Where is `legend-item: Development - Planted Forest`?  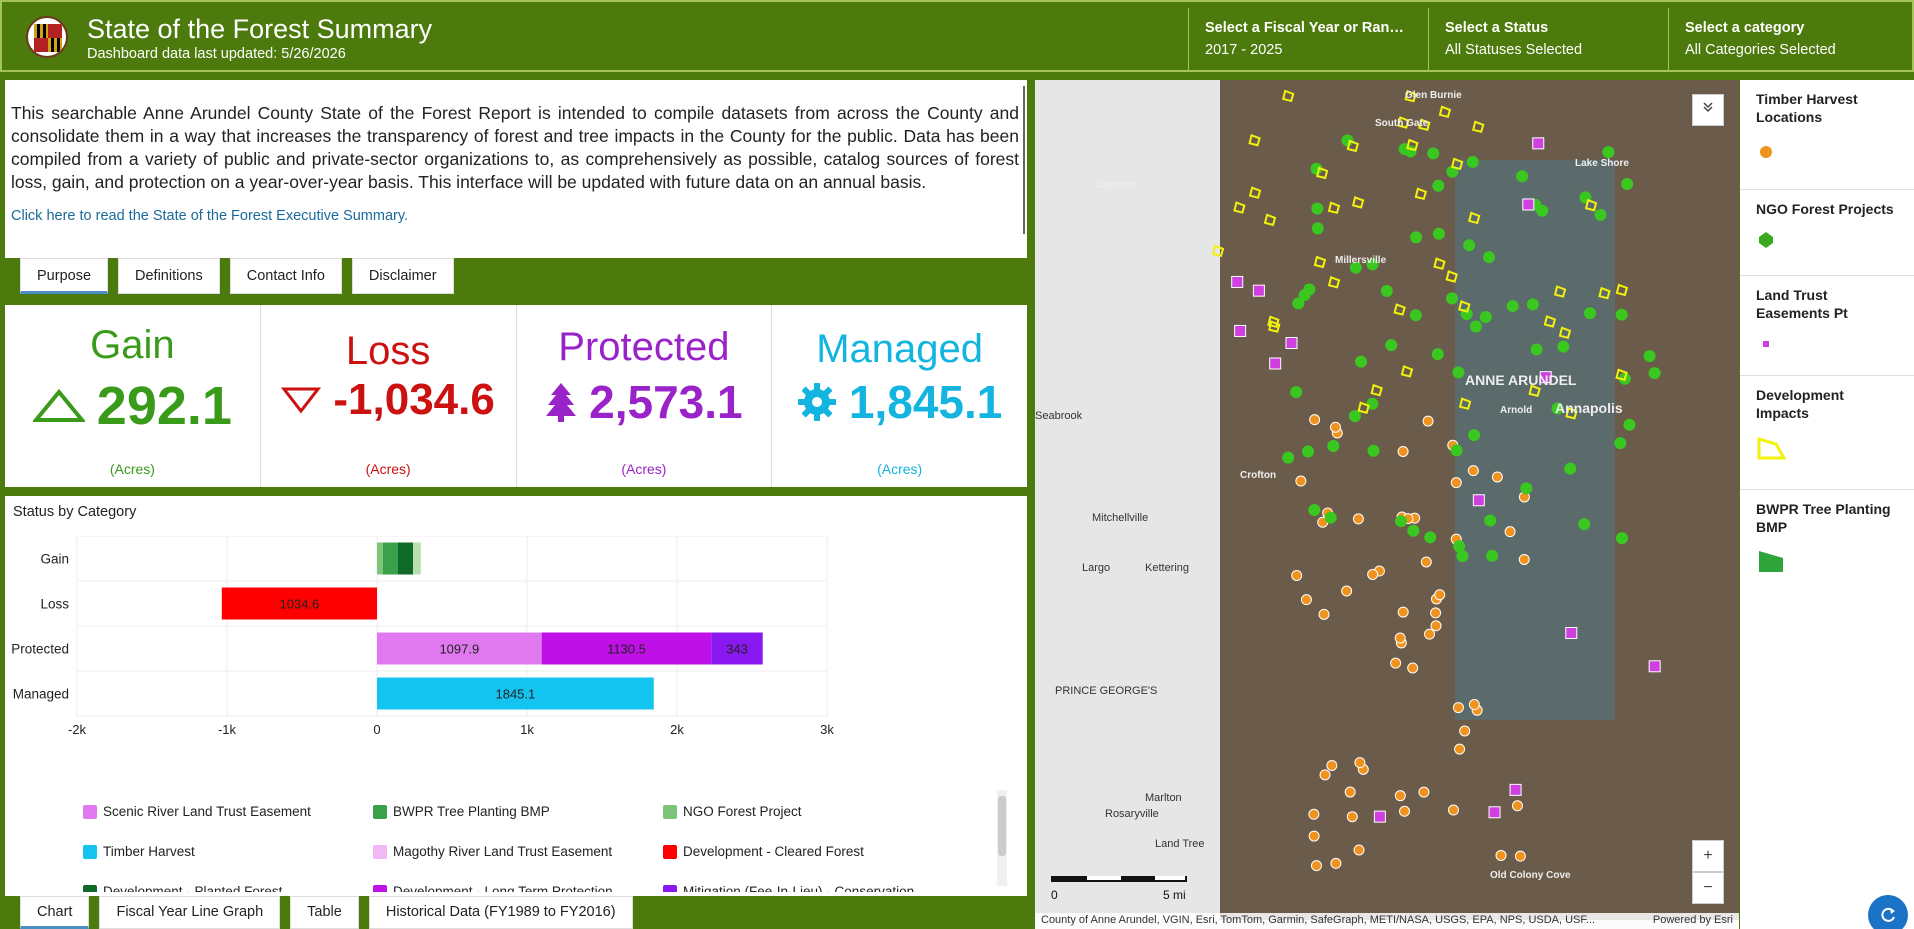
legend-item: Development - Planted Forest is located at coordinates (182, 888).